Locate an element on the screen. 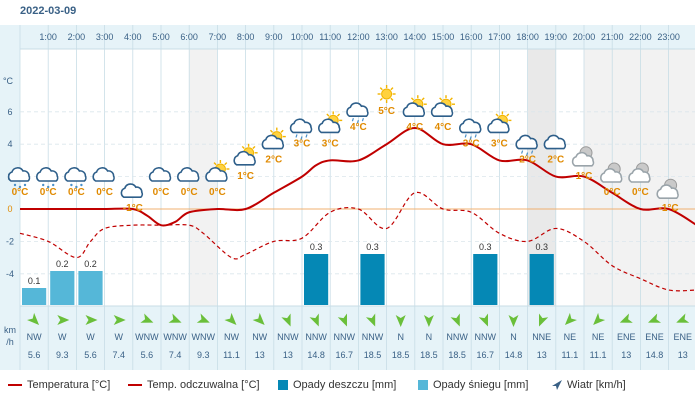  legend-snow: Opady śniegu [mm] is located at coordinates (473, 385).